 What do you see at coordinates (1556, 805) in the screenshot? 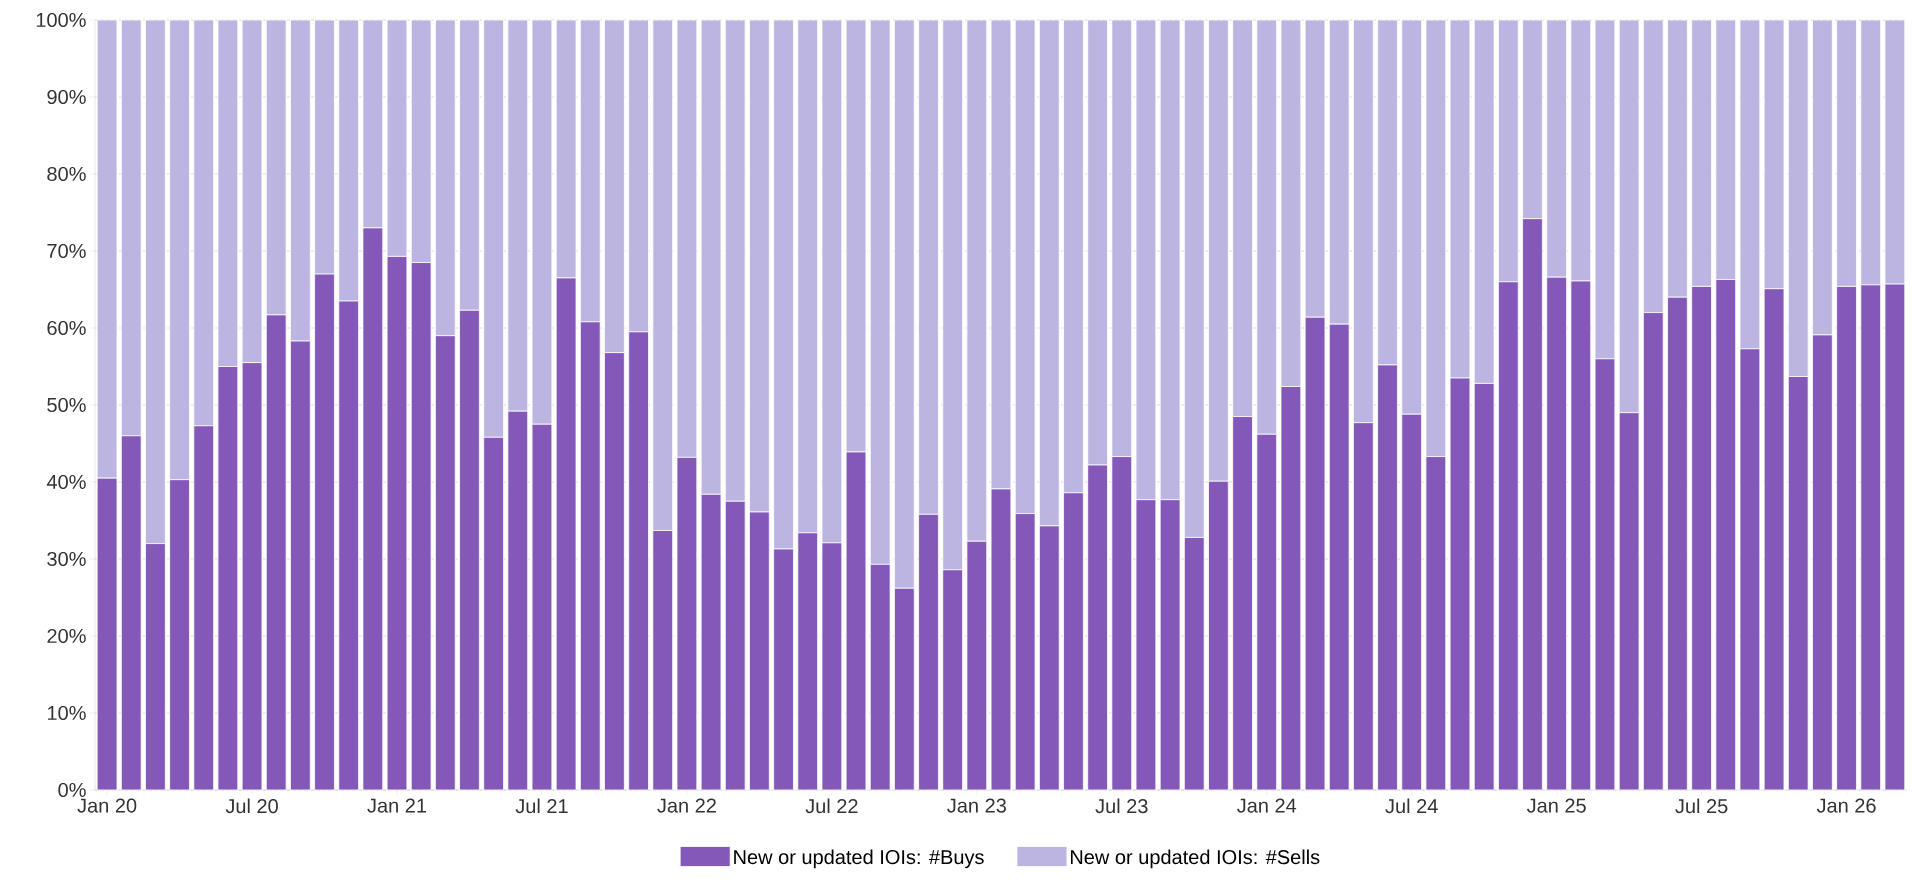
I see `x-tick-label: Jan 25` at bounding box center [1556, 805].